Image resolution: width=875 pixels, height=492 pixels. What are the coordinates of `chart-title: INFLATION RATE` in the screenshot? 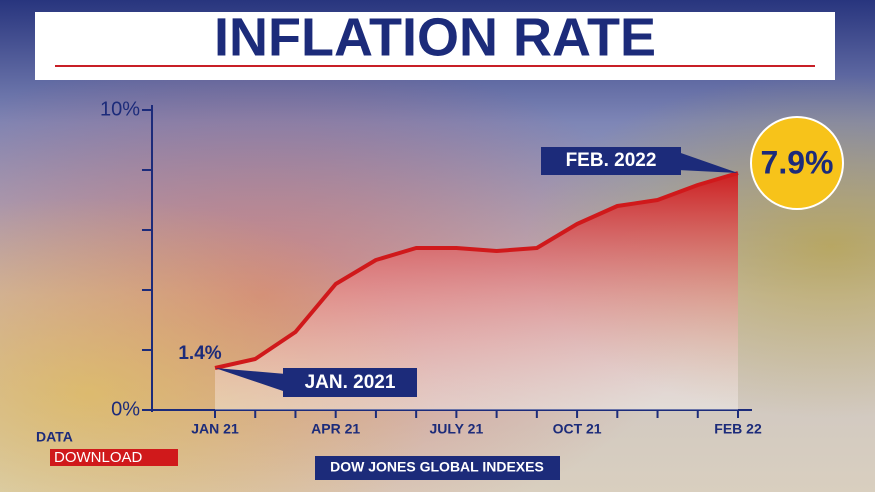 It's located at (435, 37).